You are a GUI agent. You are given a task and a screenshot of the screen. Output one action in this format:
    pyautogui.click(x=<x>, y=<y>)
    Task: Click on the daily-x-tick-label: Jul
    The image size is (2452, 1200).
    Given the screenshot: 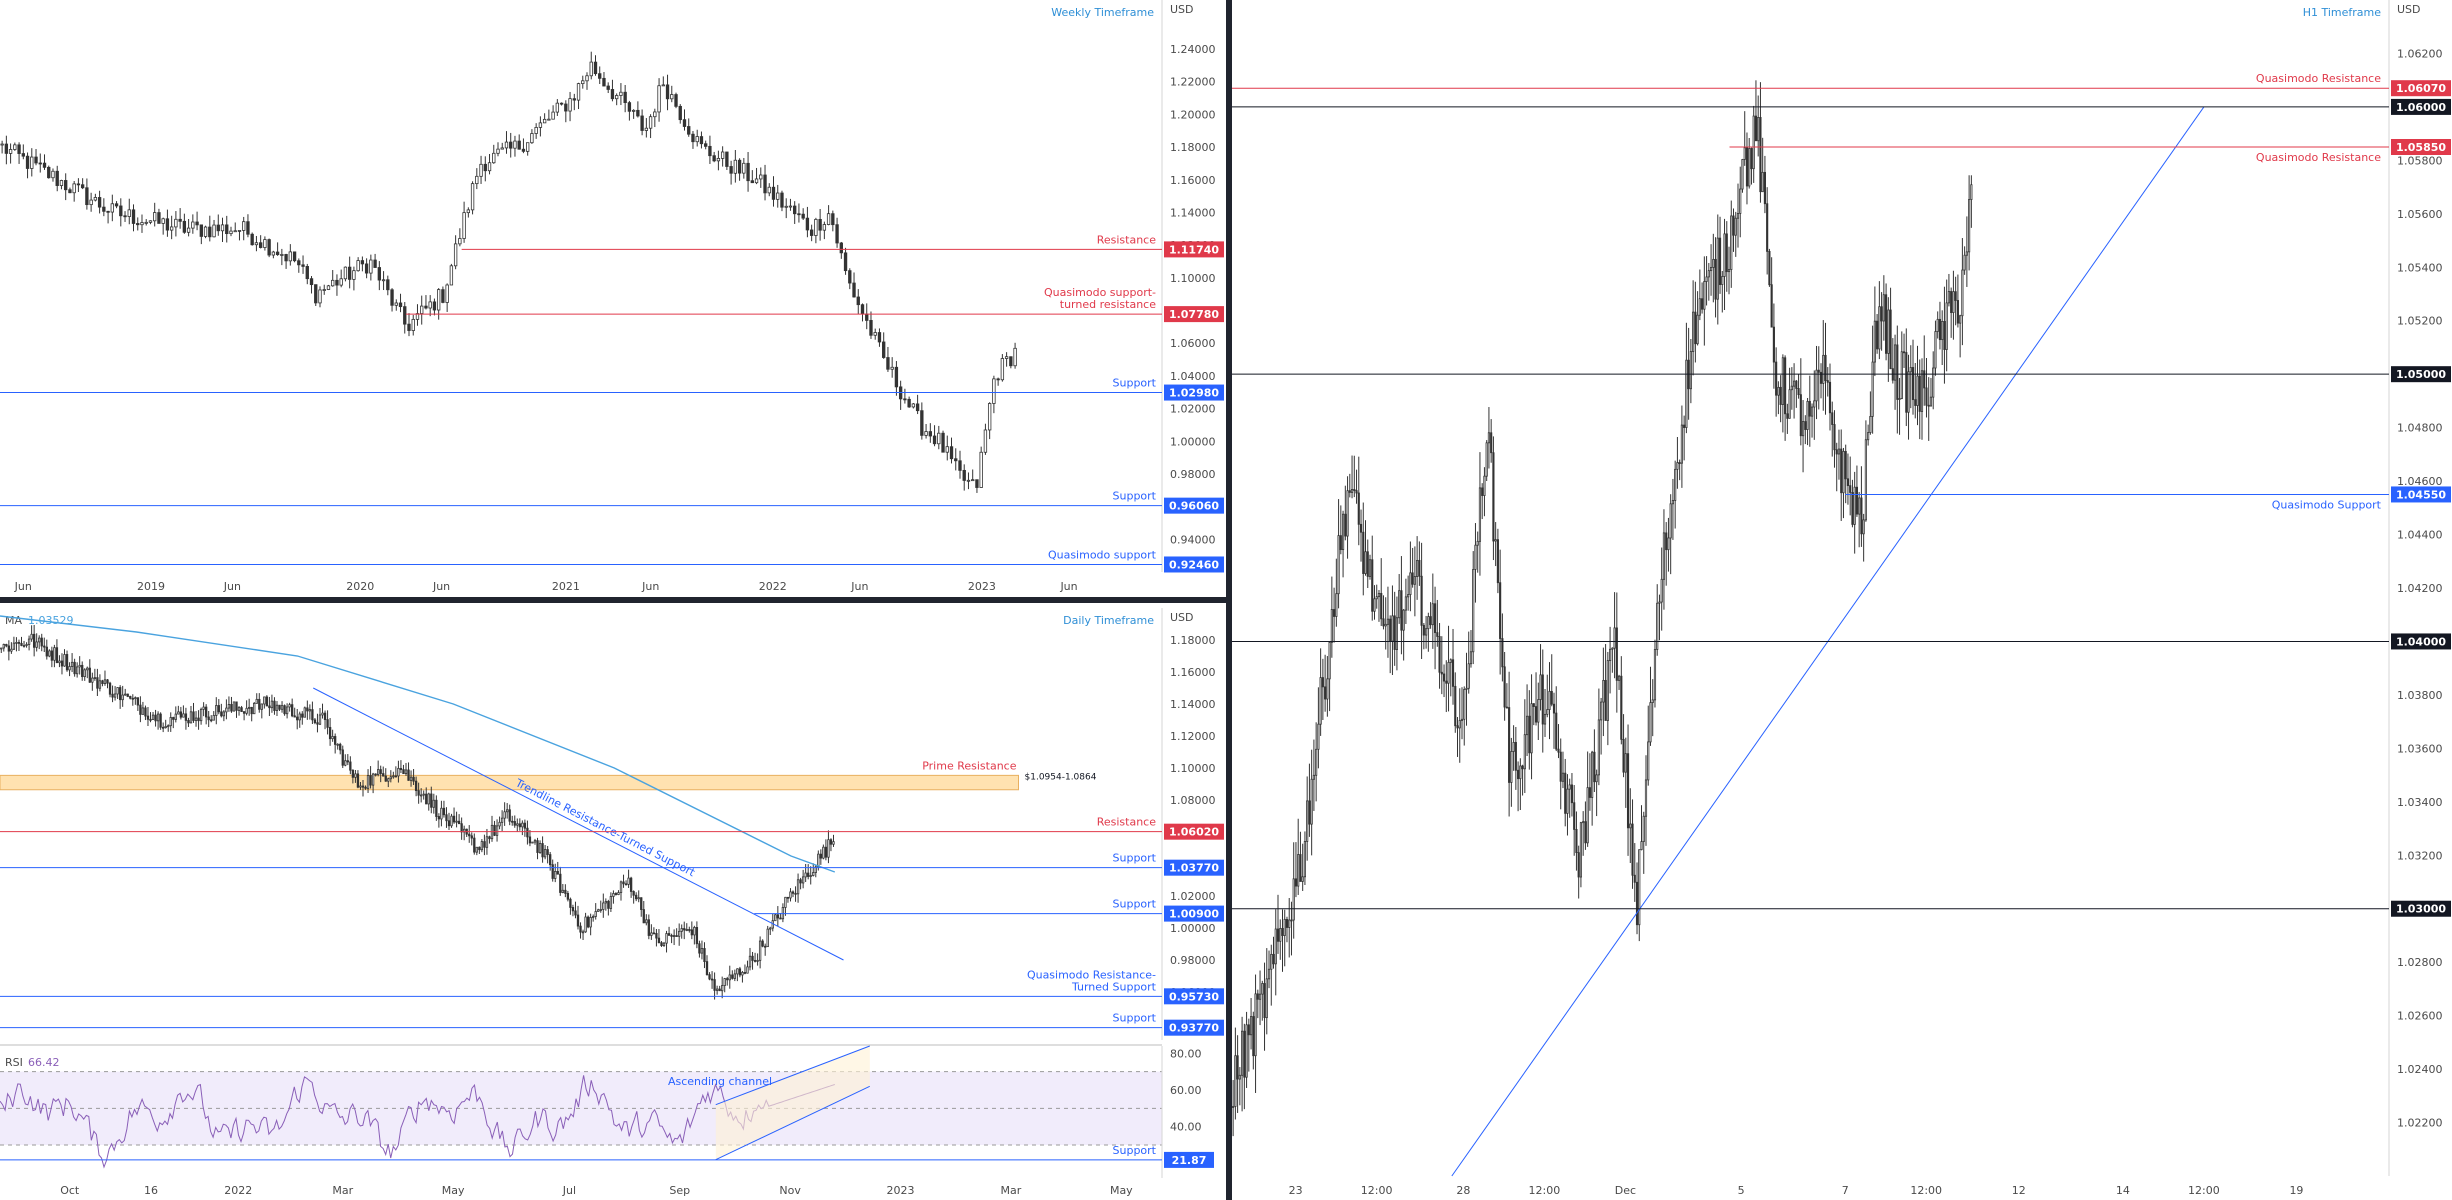 What is the action you would take?
    pyautogui.click(x=569, y=1190)
    